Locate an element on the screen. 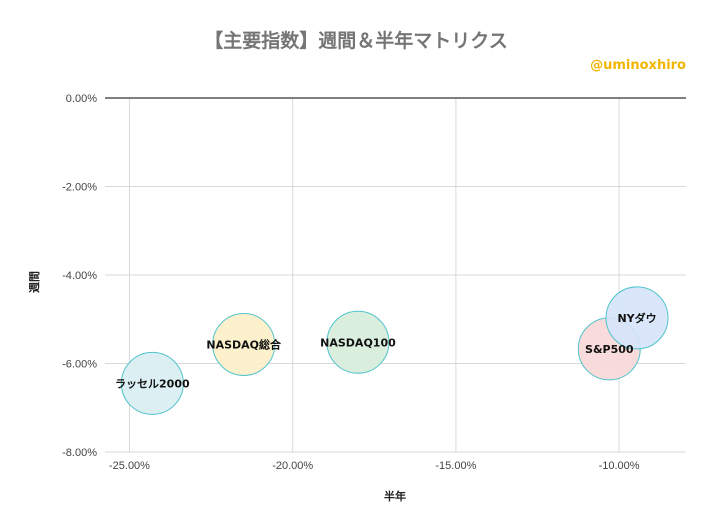  chart-title: 【主要指数】週間＆半年マトリクス is located at coordinates (356, 41).